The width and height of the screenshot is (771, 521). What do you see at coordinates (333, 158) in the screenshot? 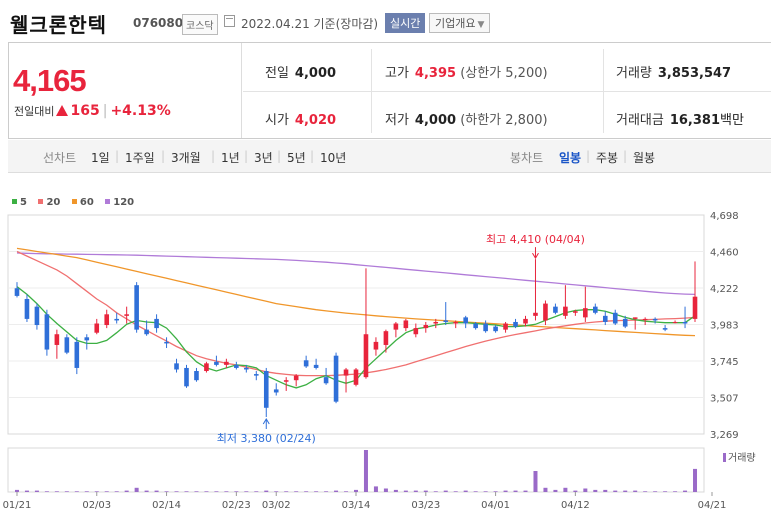
I see `period-10y: 10년` at bounding box center [333, 158].